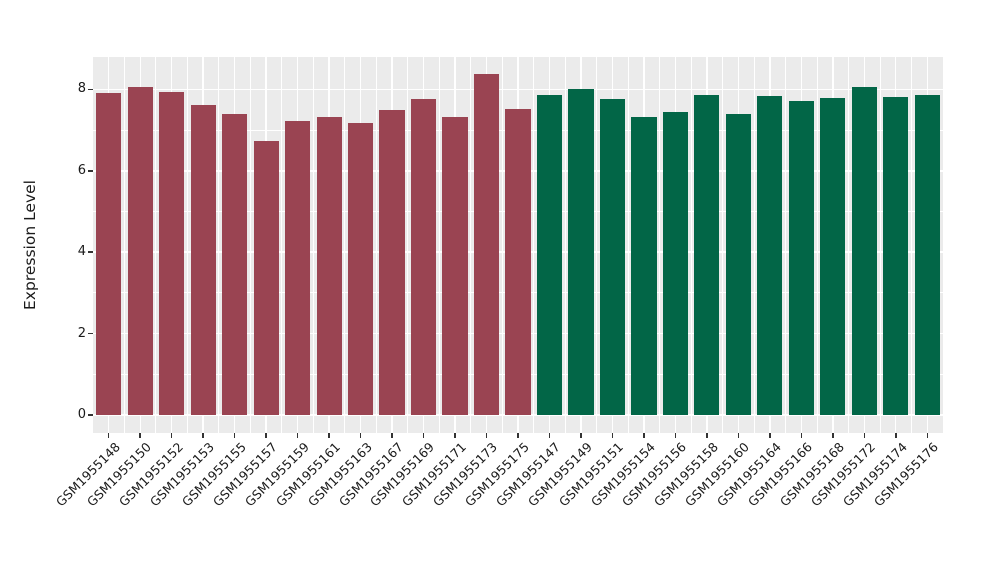  Describe the element at coordinates (360, 269) in the screenshot. I see `bar-GSM1955163` at that location.